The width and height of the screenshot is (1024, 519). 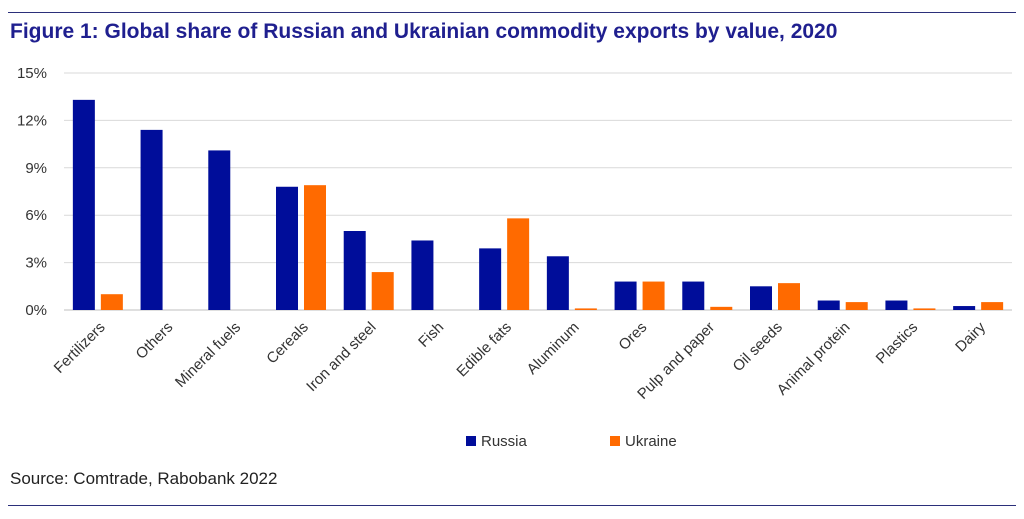 I want to click on x-tick-label: Dairy, so click(x=970, y=336).